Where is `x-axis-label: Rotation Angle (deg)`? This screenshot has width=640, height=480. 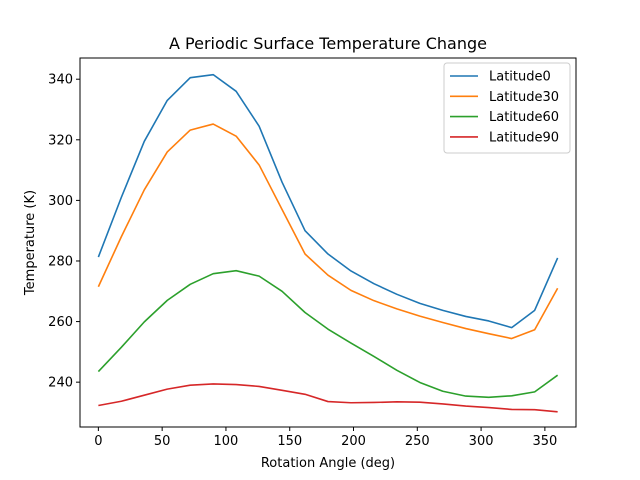 x-axis-label: Rotation Angle (deg) is located at coordinates (328, 463).